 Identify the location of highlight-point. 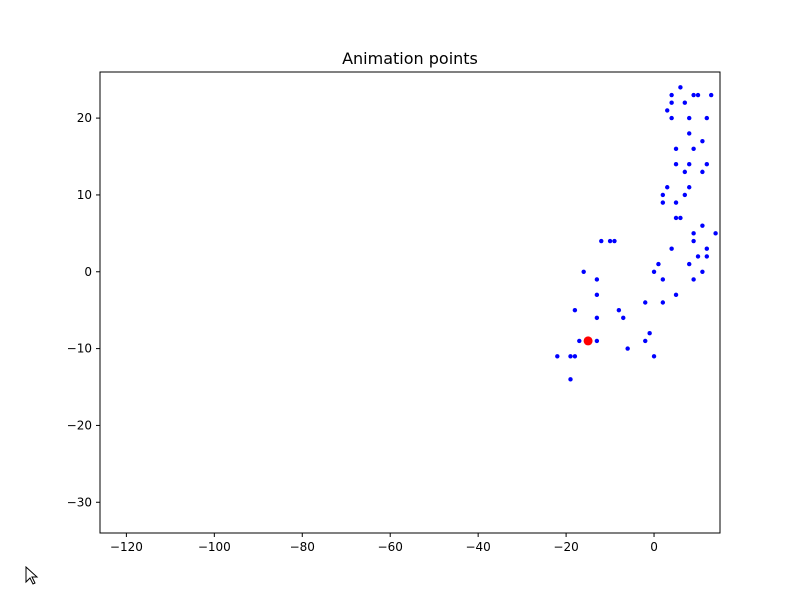
(588, 341).